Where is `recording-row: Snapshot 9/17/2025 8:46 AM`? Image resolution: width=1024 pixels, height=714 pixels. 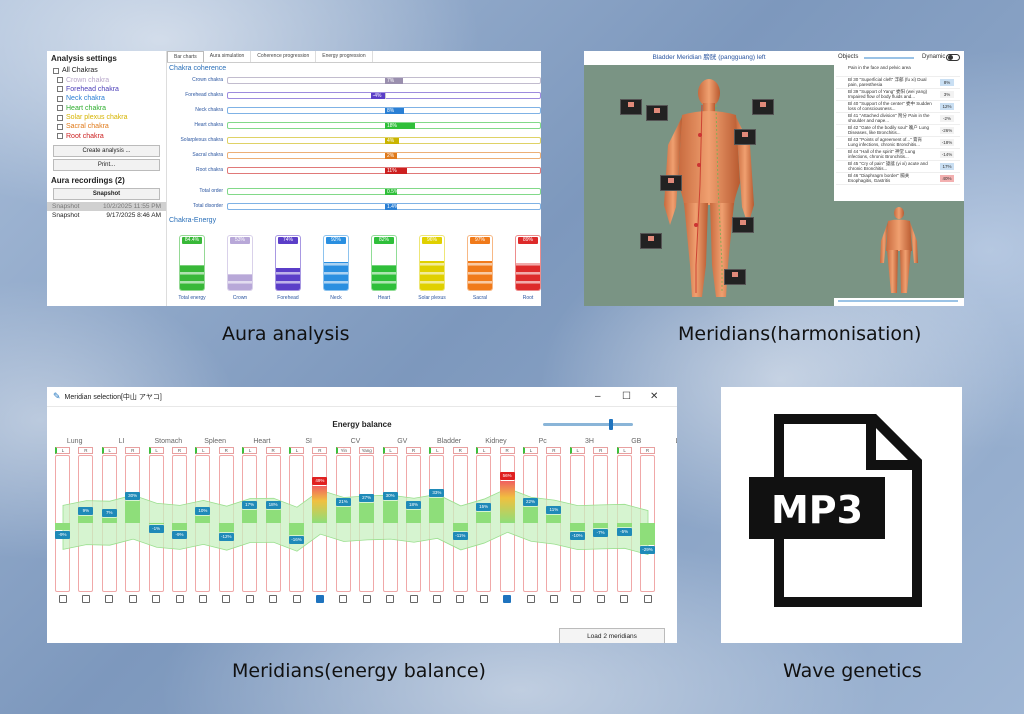 recording-row: Snapshot 9/17/2025 8:46 AM is located at coordinates (106, 215).